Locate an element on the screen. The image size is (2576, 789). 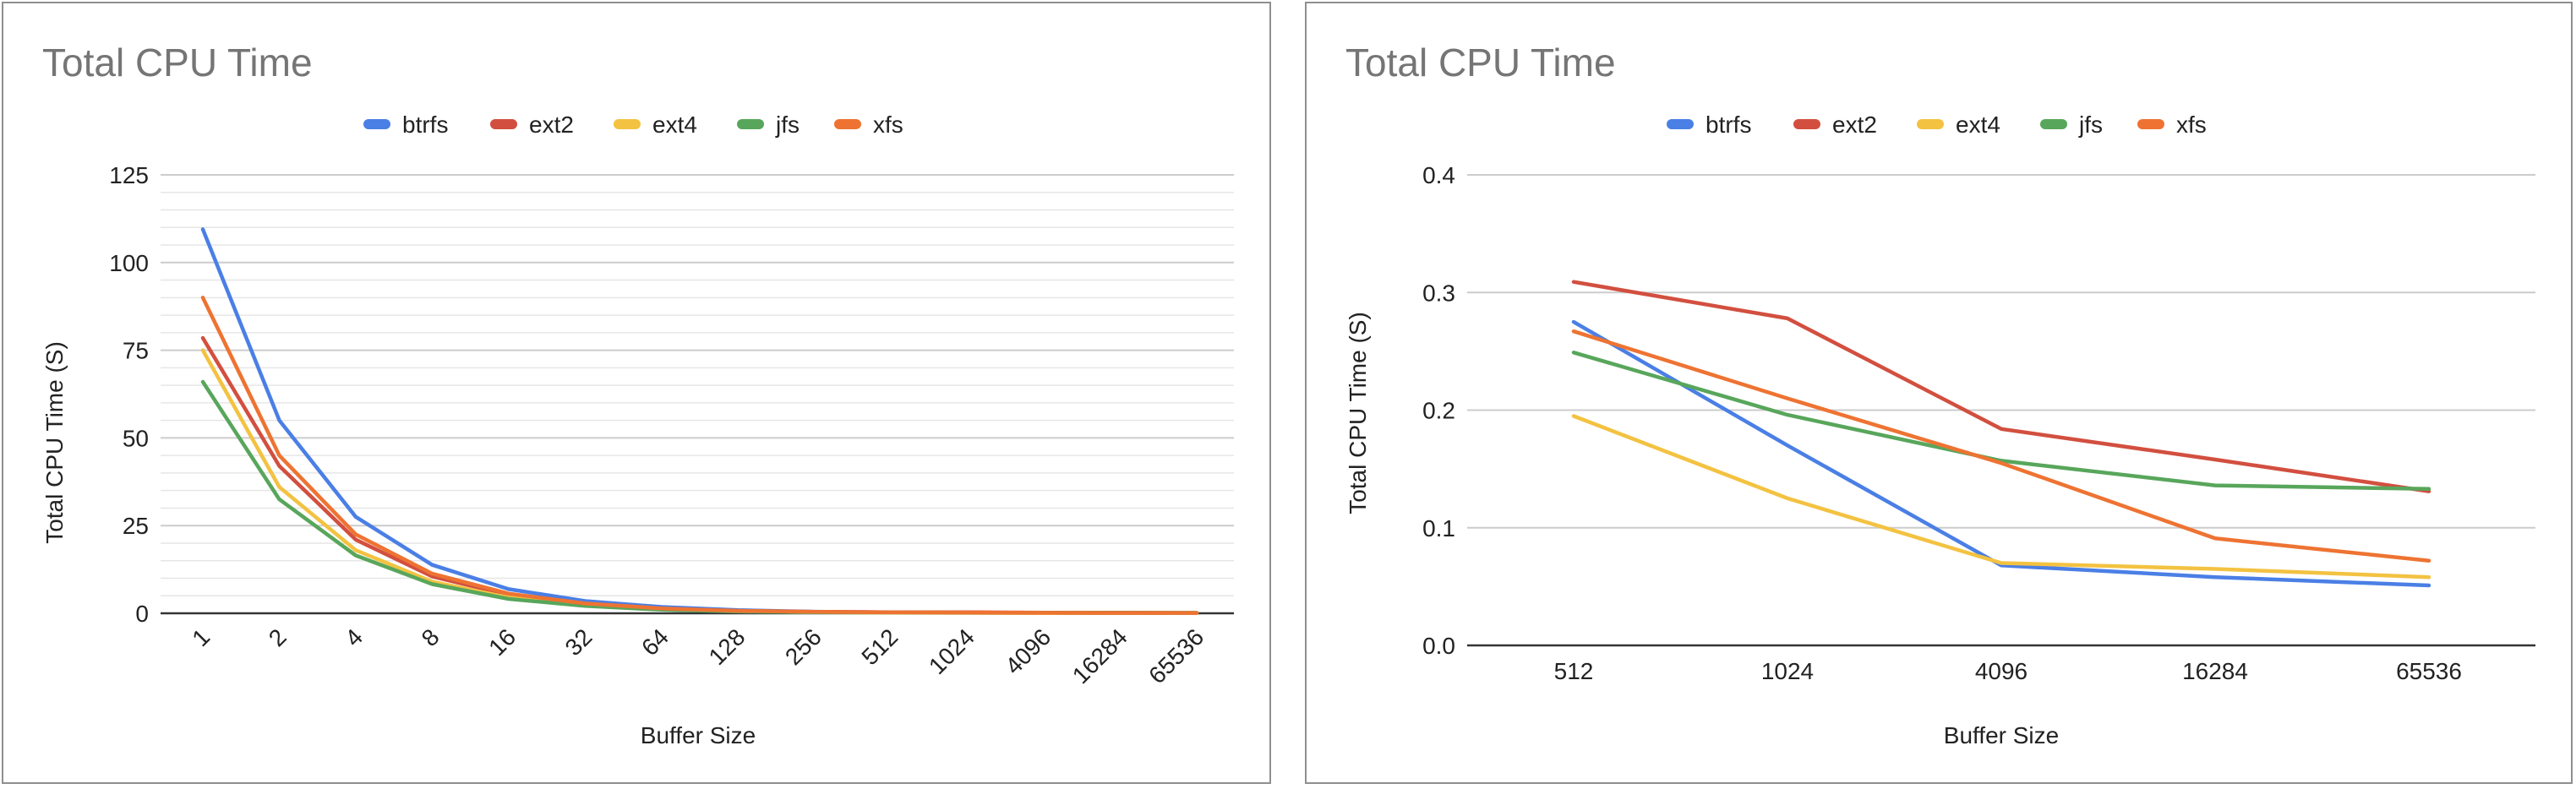
series-line-jfs is located at coordinates (2001, 422).